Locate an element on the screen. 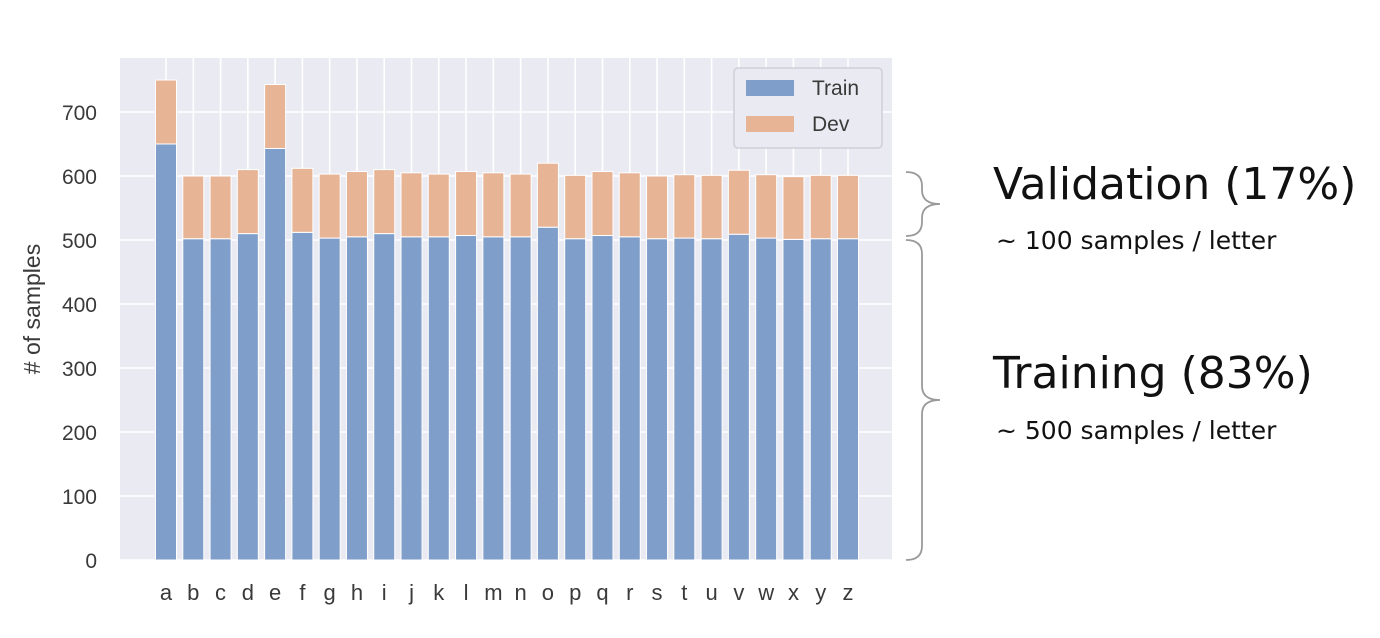 The height and width of the screenshot is (638, 1380). x-tick-label-k: k is located at coordinates (439, 592).